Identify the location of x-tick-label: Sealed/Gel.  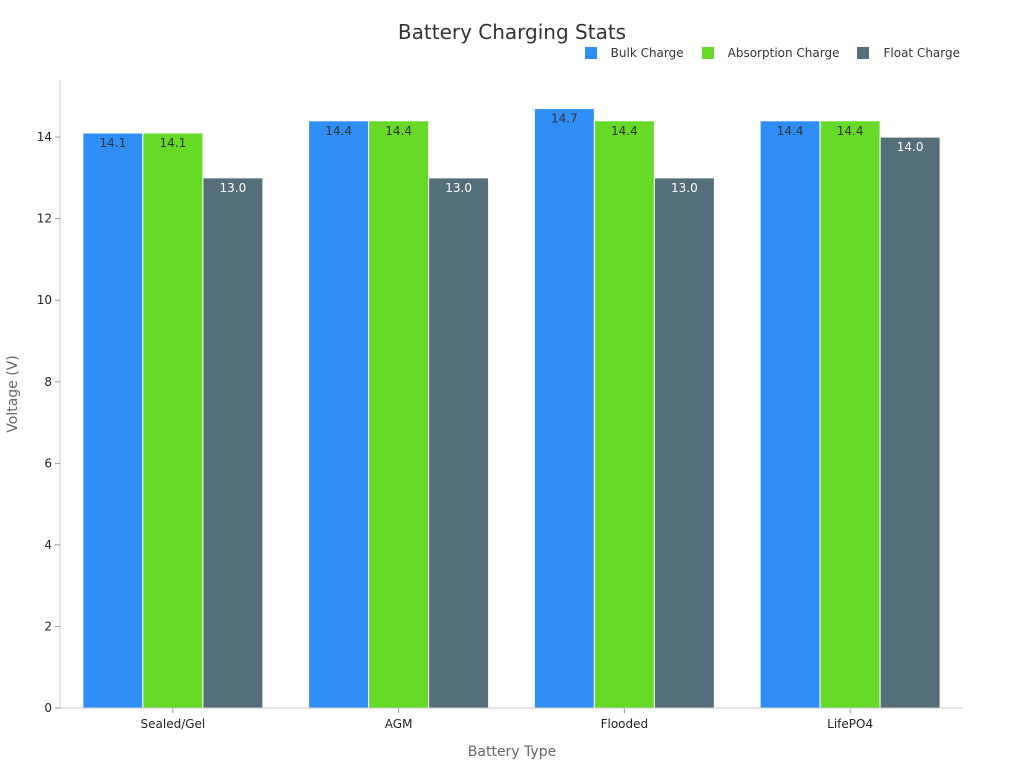
(173, 724).